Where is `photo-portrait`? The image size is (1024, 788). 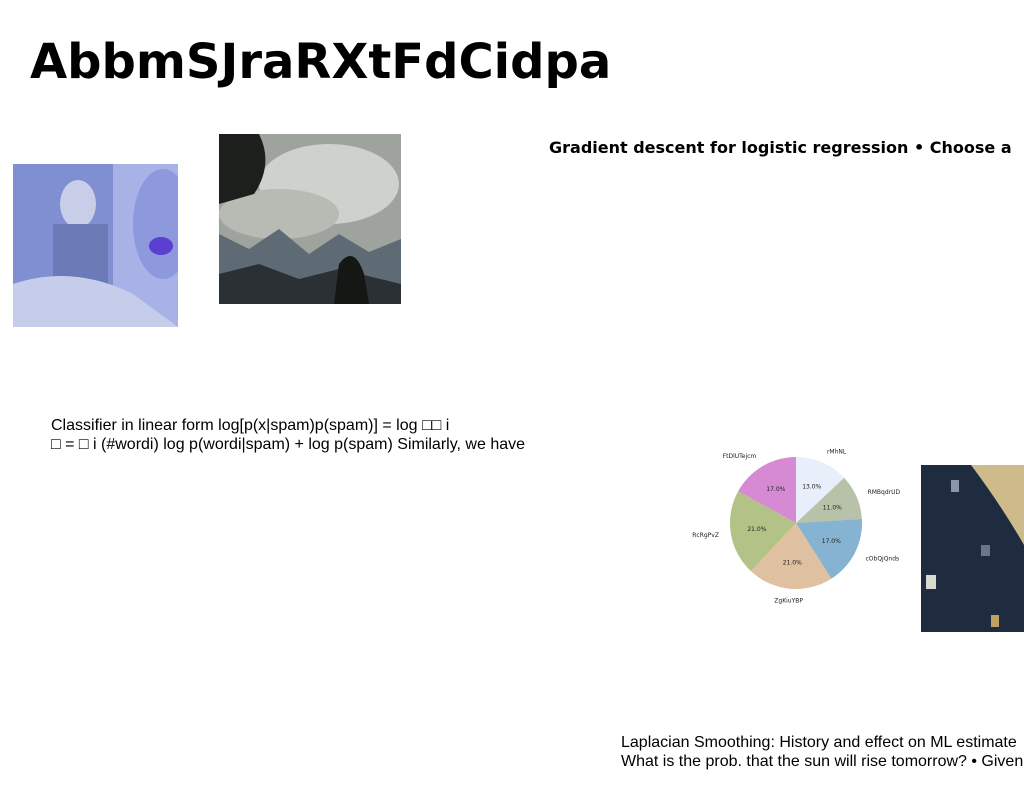
photo-portrait is located at coordinates (95, 245).